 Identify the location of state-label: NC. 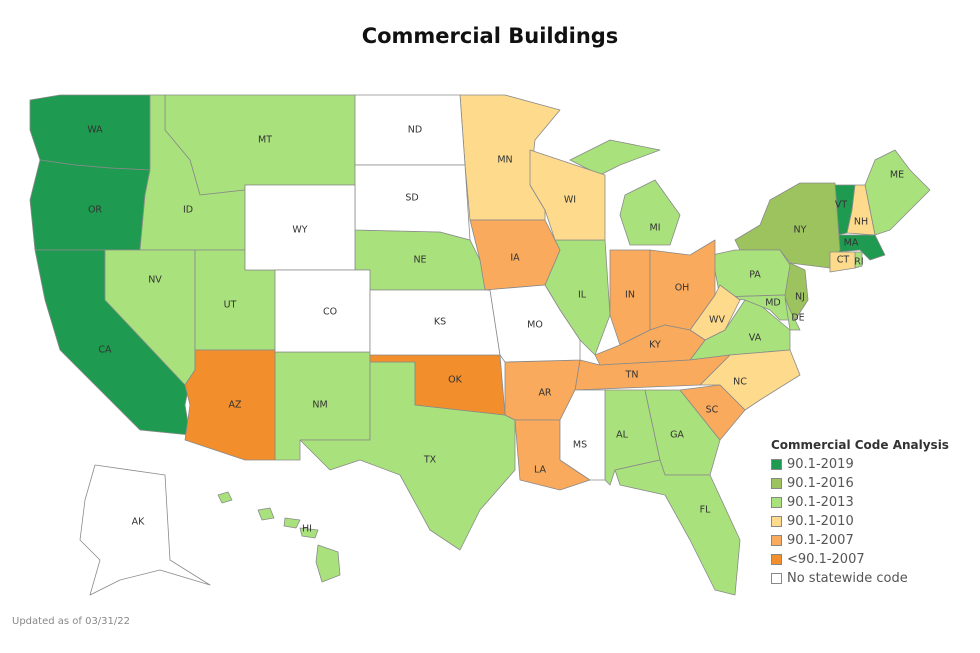
(740, 382).